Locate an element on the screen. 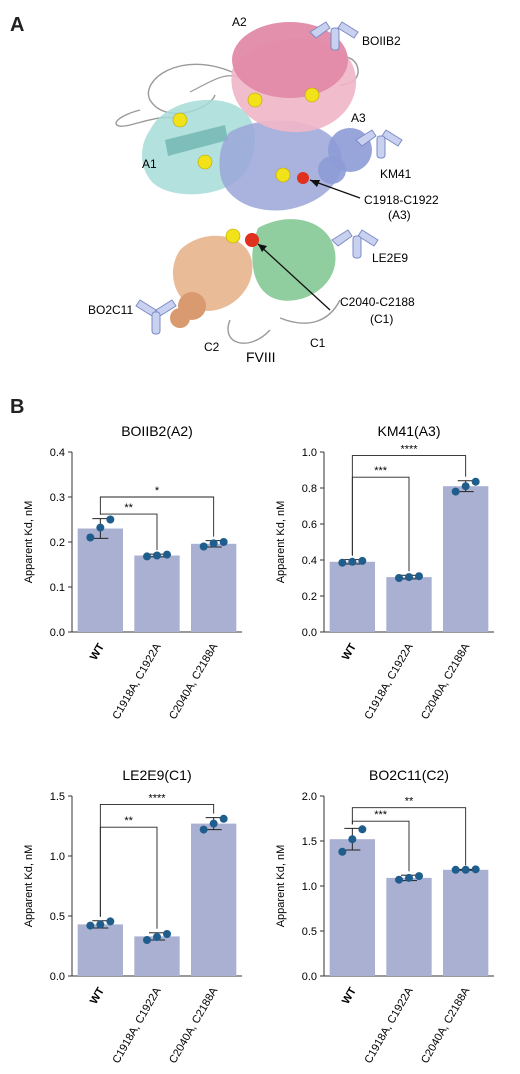 This screenshot has width=520, height=1074. y-tick-label: 0.3 is located at coordinates (57, 498).